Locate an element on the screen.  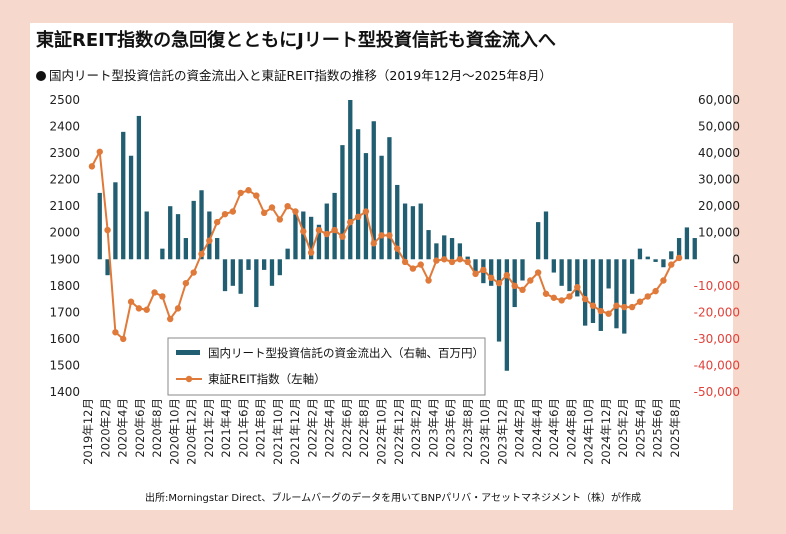
x-tick-label: 2019年12月 is located at coordinates (88, 431).